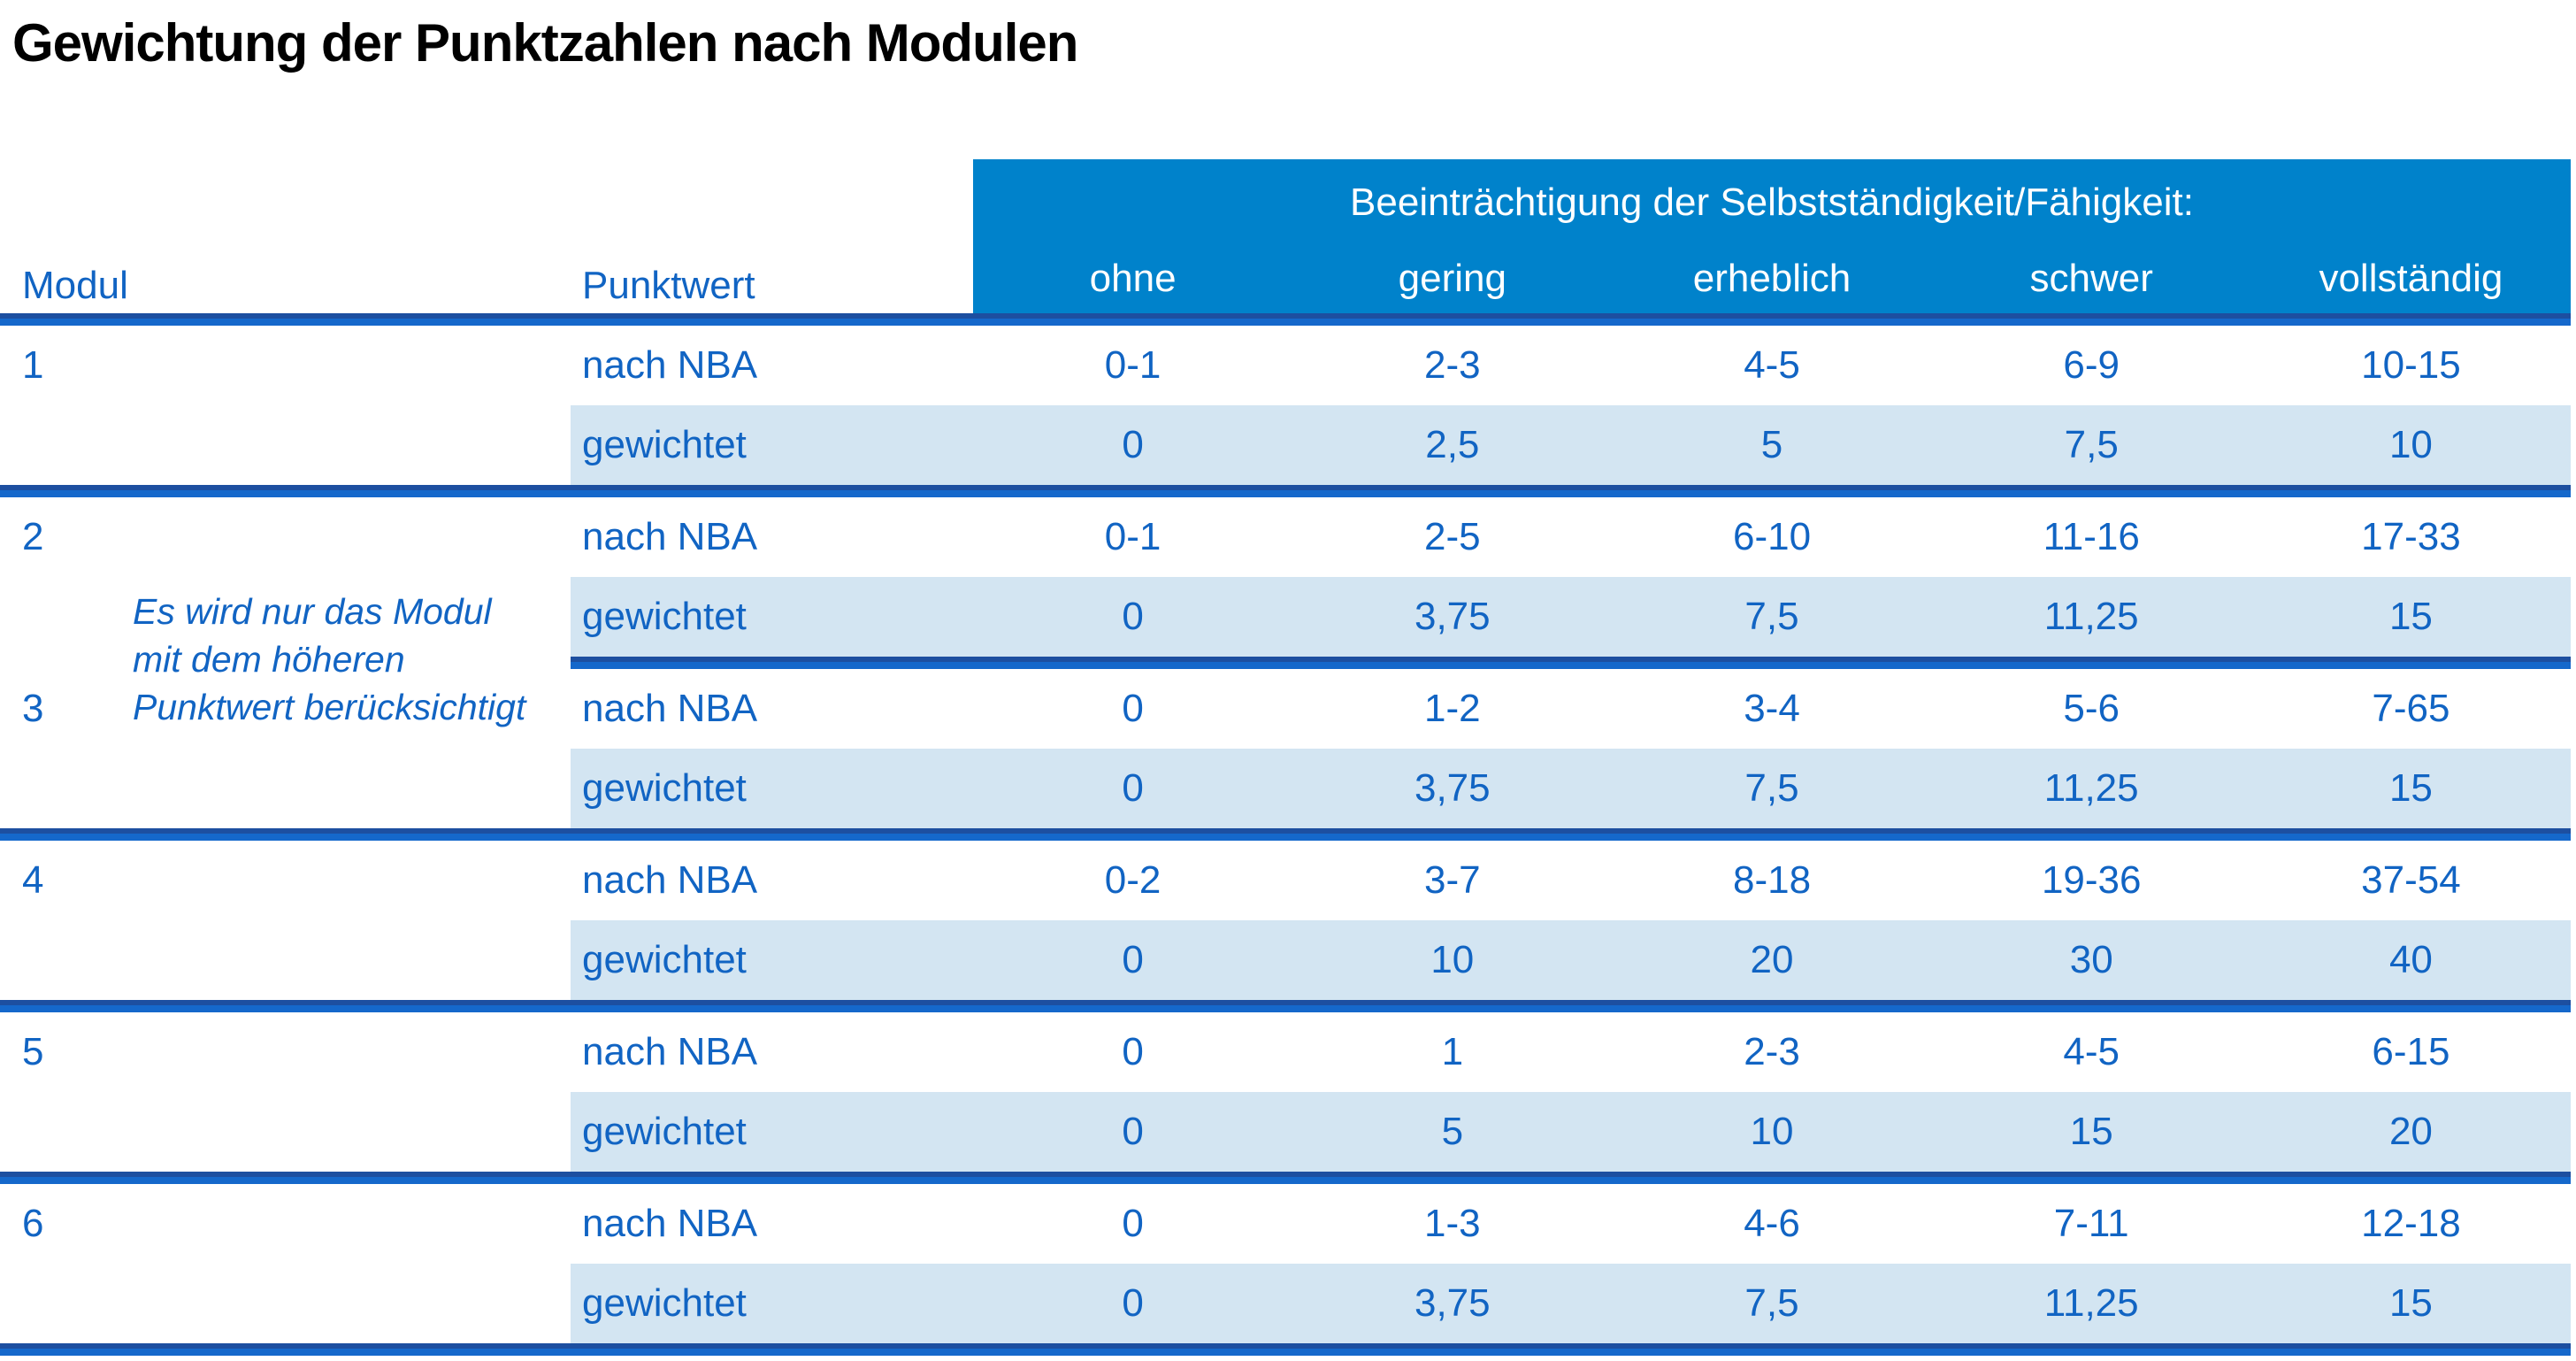 This screenshot has height=1361, width=2576. I want to click on module-2-row-weighted: gewichtet 0 3,75 7,5 11,25 15, so click(1285, 617).